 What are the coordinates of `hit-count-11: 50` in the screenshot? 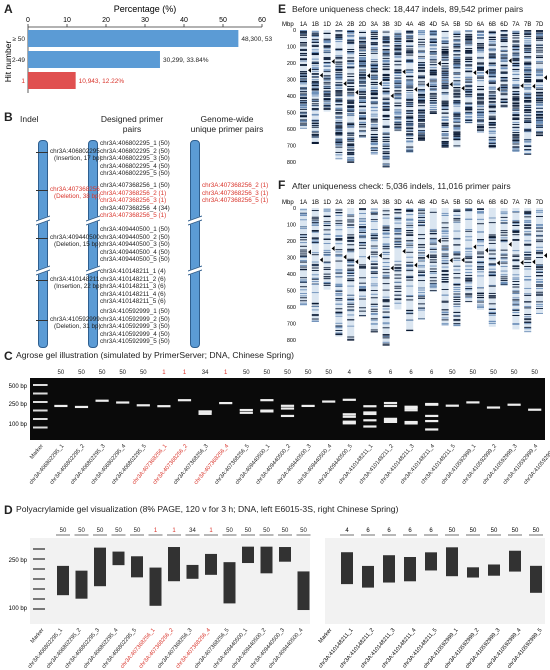 It's located at (287, 373).